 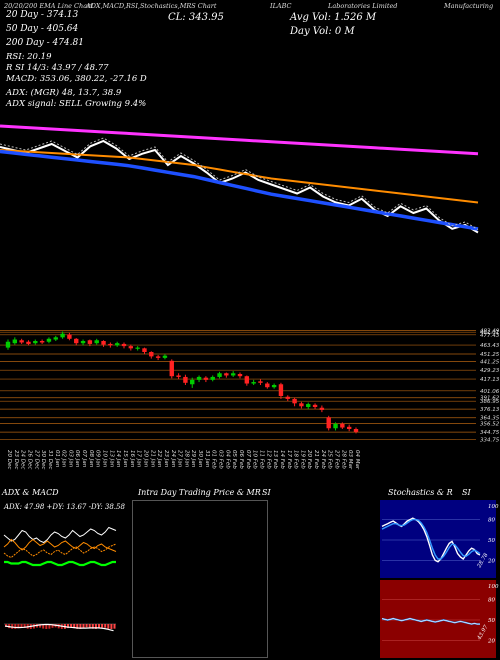 What do you see at coordinates (330, 459) in the screenshot?
I see `date-tick-label: 25 Feb` at bounding box center [330, 459].